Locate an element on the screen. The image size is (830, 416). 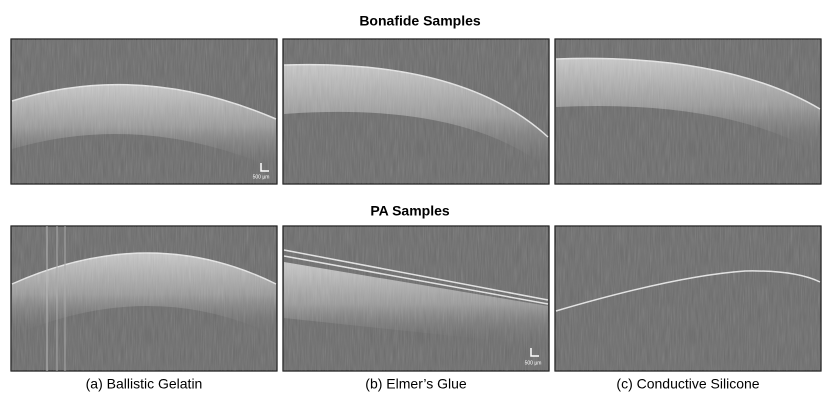
caption: (a) Ballistic Gelatin is located at coordinates (144, 384).